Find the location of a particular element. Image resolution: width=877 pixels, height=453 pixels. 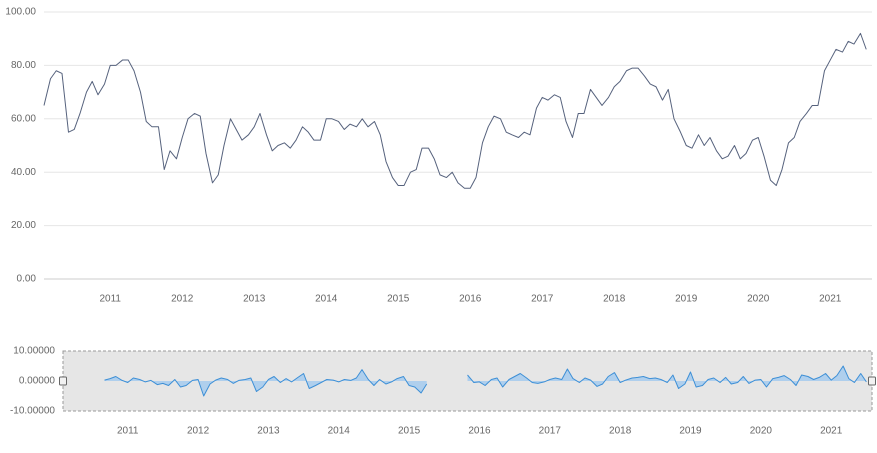

area-line is located at coordinates (485, 381).